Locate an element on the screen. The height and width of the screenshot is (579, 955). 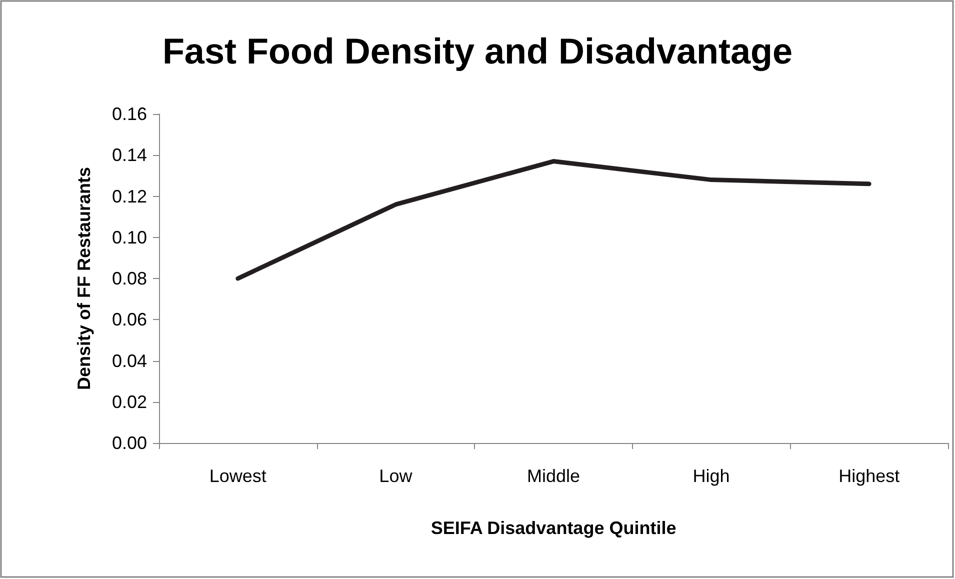
chart-title: Fast Food Density and Disadvantage is located at coordinates (477, 51).